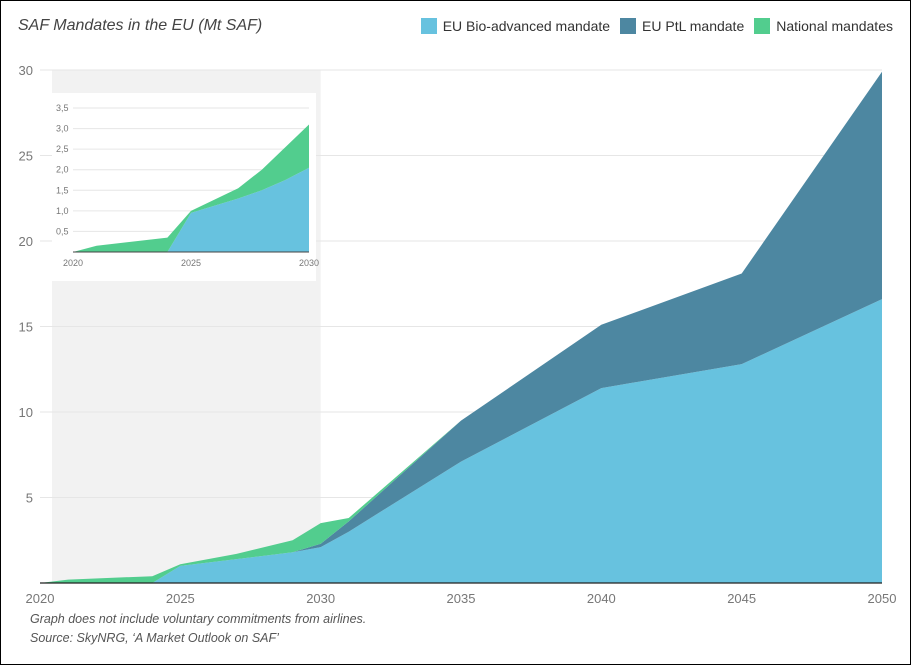 Image resolution: width=911 pixels, height=665 pixels. Describe the element at coordinates (762, 26) in the screenshot. I see `legend-swatch-national` at that location.